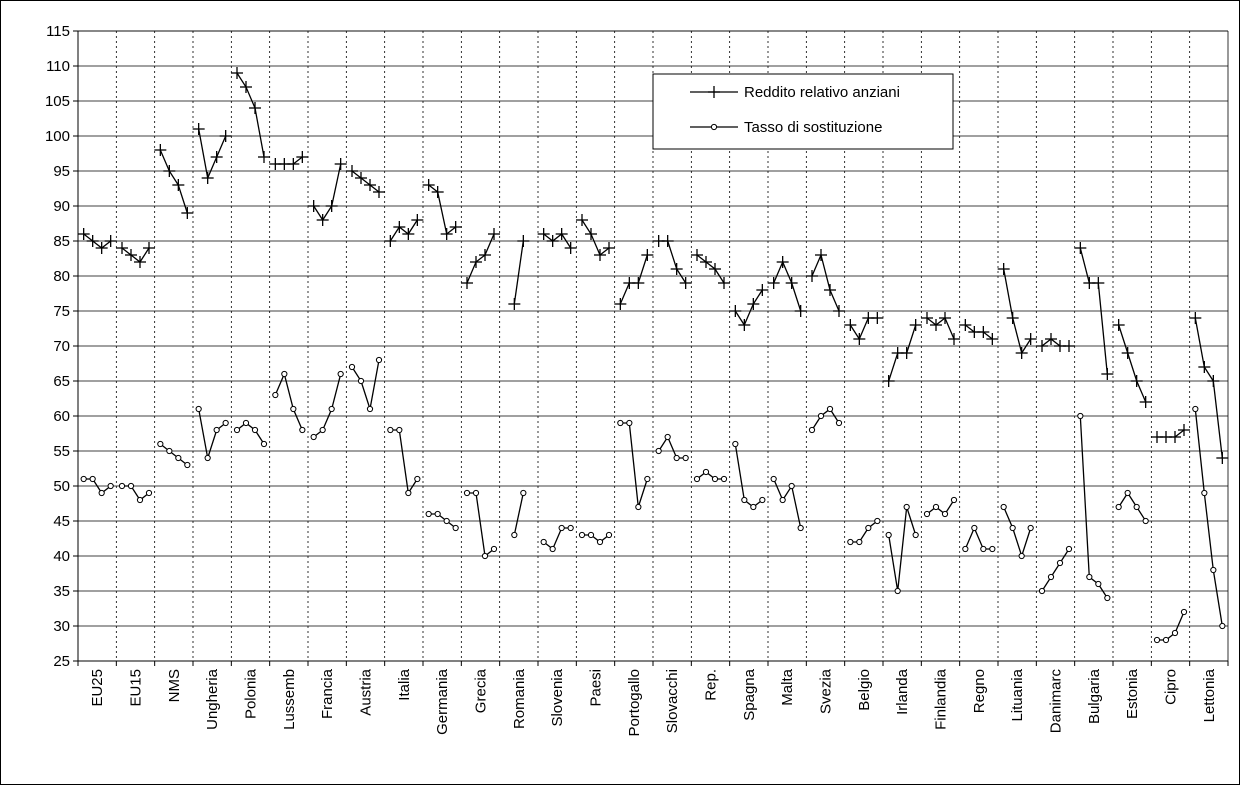 Image resolution: width=1240 pixels, height=785 pixels. Describe the element at coordinates (61, 241) in the screenshot. I see `y-tick-label: 85` at that location.